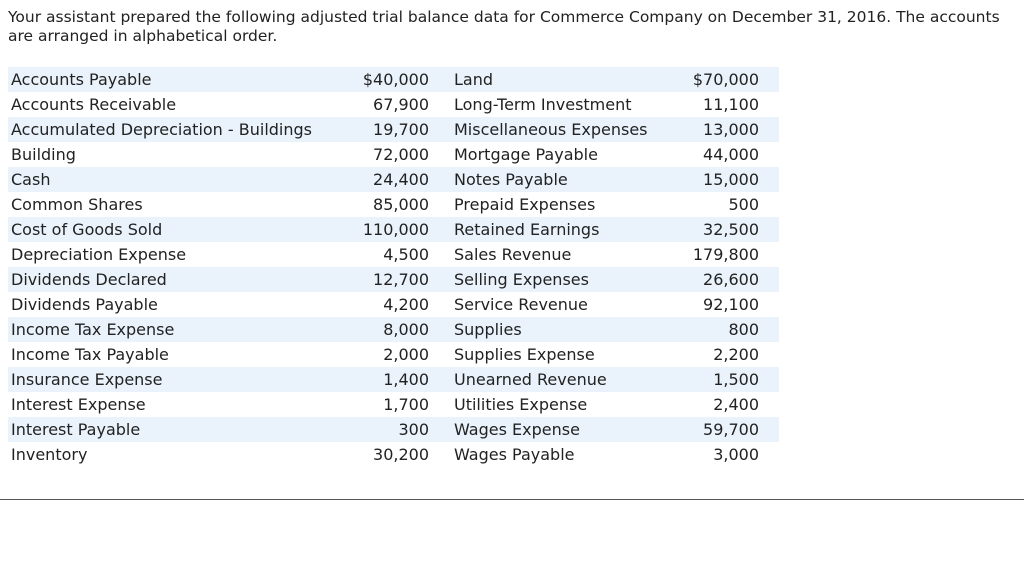 The width and height of the screenshot is (1024, 576). I want to click on left-account-amount: 4,200, so click(389, 304).